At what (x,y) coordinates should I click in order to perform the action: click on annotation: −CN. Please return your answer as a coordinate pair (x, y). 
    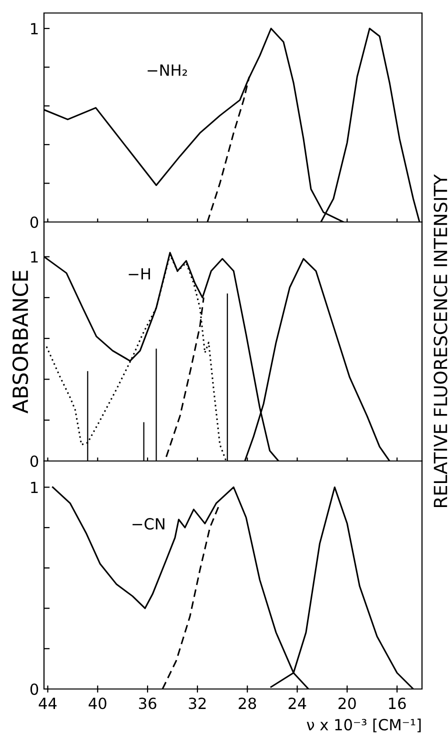
    Looking at the image, I should click on (148, 524).